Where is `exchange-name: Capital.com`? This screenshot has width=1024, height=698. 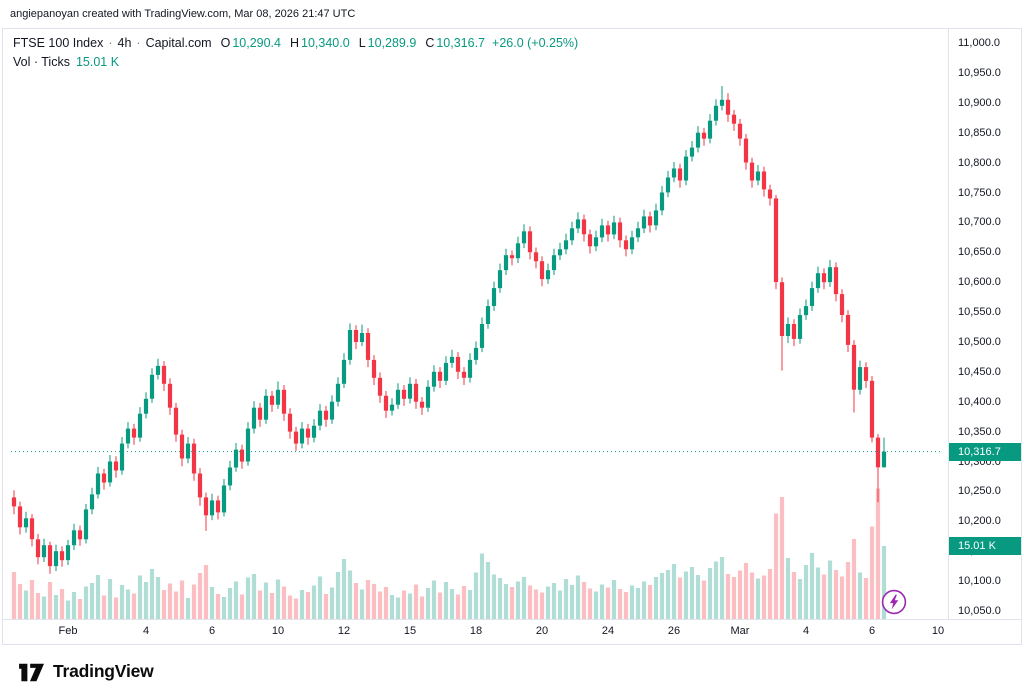
exchange-name: Capital.com is located at coordinates (178, 43).